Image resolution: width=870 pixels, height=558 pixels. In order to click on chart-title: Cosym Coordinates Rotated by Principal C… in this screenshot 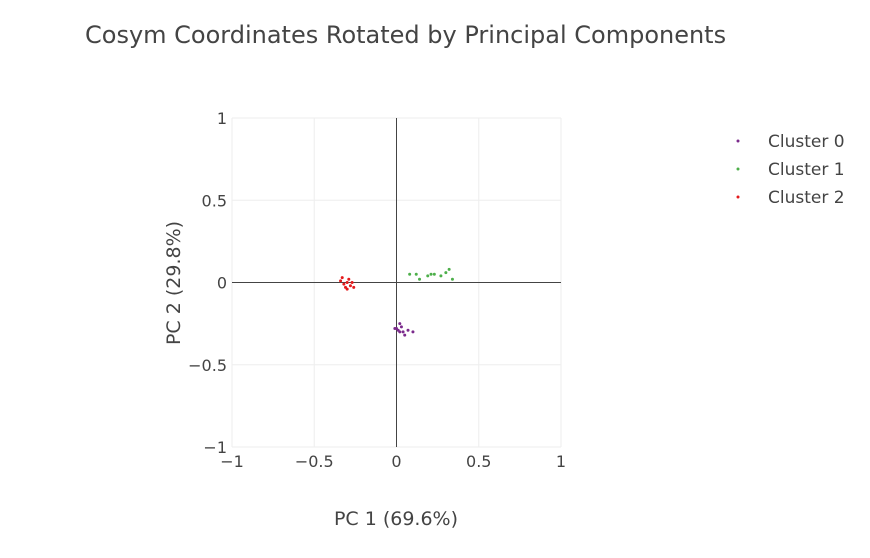, I will do `click(405, 35)`.